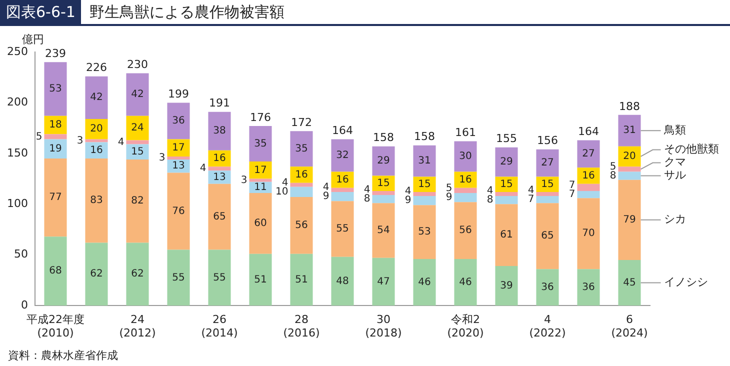  I want to click on data-label: 42, so click(137, 94).